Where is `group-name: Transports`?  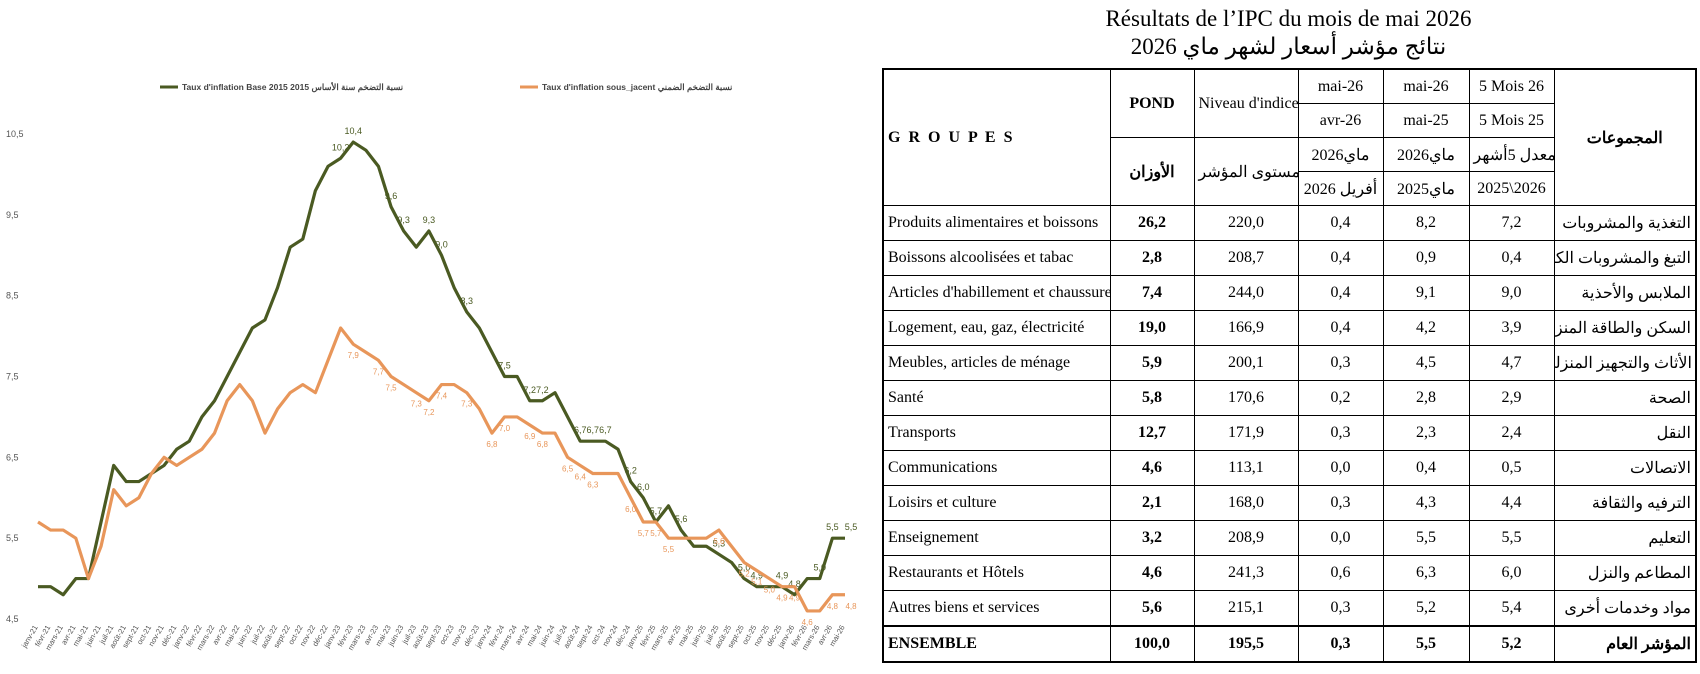
group-name: Transports is located at coordinates (996, 433).